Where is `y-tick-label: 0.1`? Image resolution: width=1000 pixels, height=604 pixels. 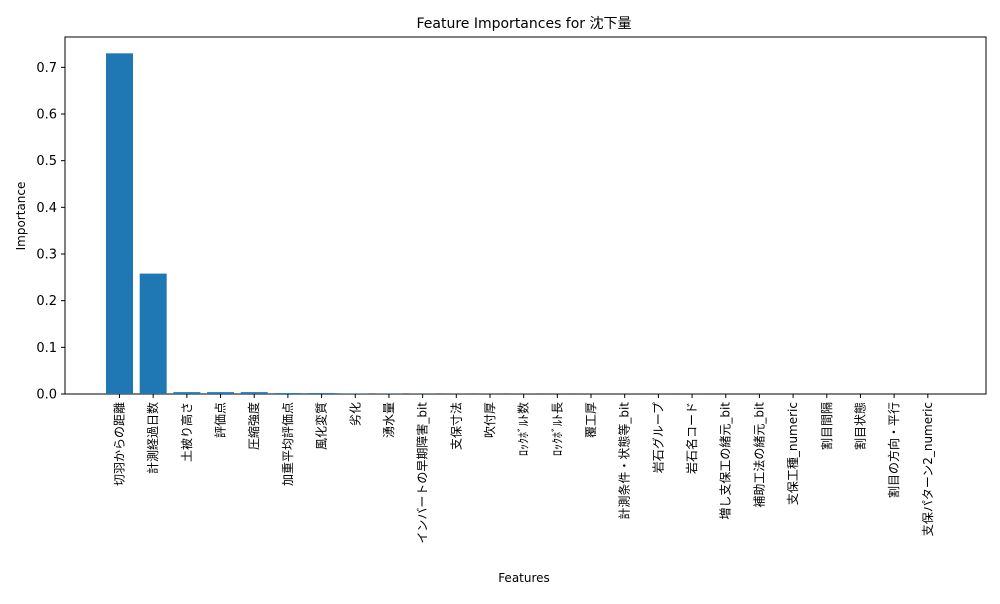 y-tick-label: 0.1 is located at coordinates (46, 348).